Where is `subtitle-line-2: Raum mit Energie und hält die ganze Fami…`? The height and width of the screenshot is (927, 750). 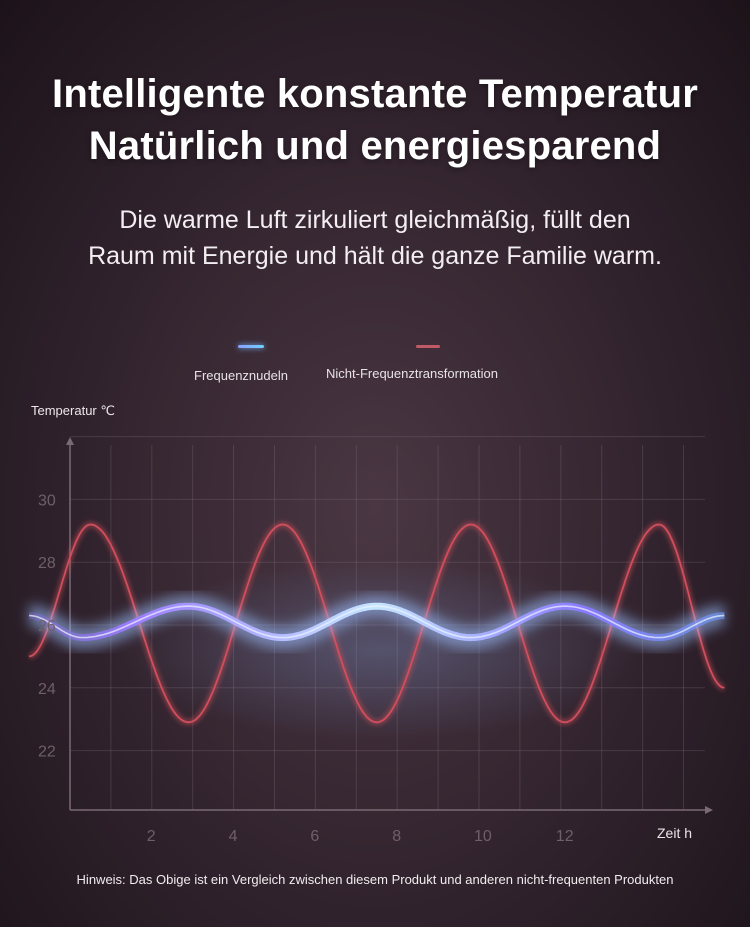
subtitle-line-2: Raum mit Energie und hält die ganze Fami… is located at coordinates (375, 256).